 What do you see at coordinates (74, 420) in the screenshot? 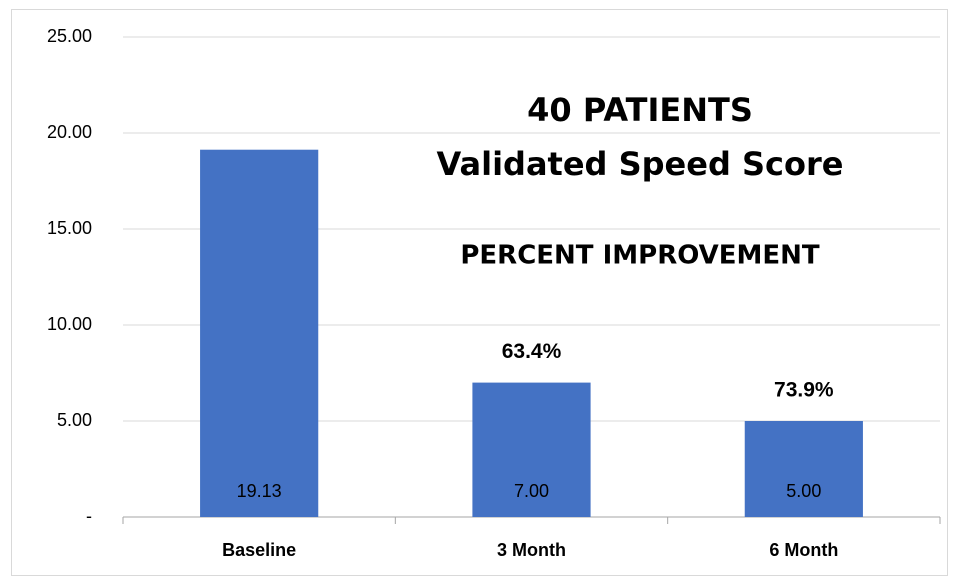
I see `y-tick-label: 5.00` at bounding box center [74, 420].